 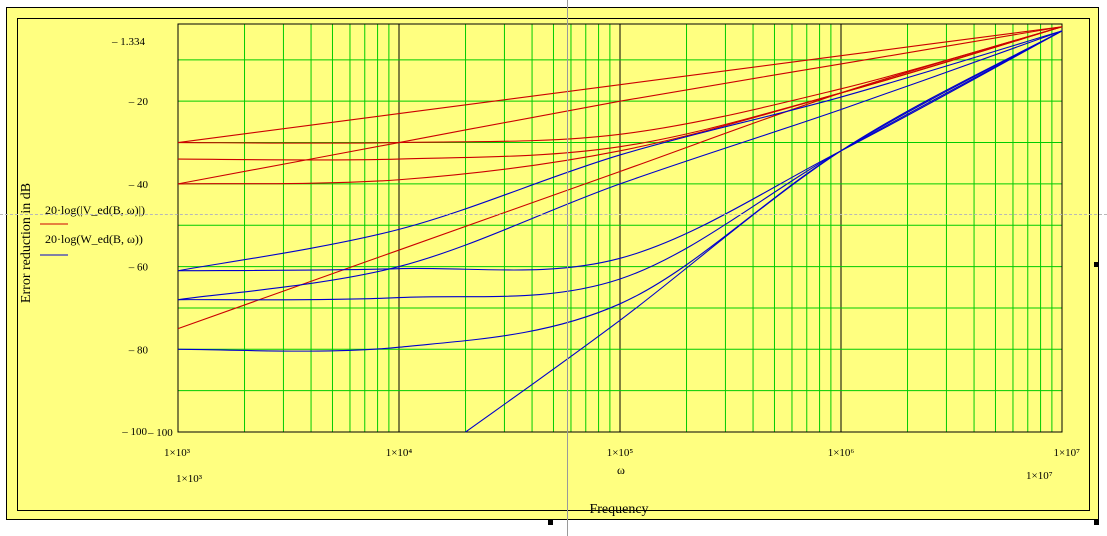 I want to click on crosshair-vertical, so click(x=567, y=268).